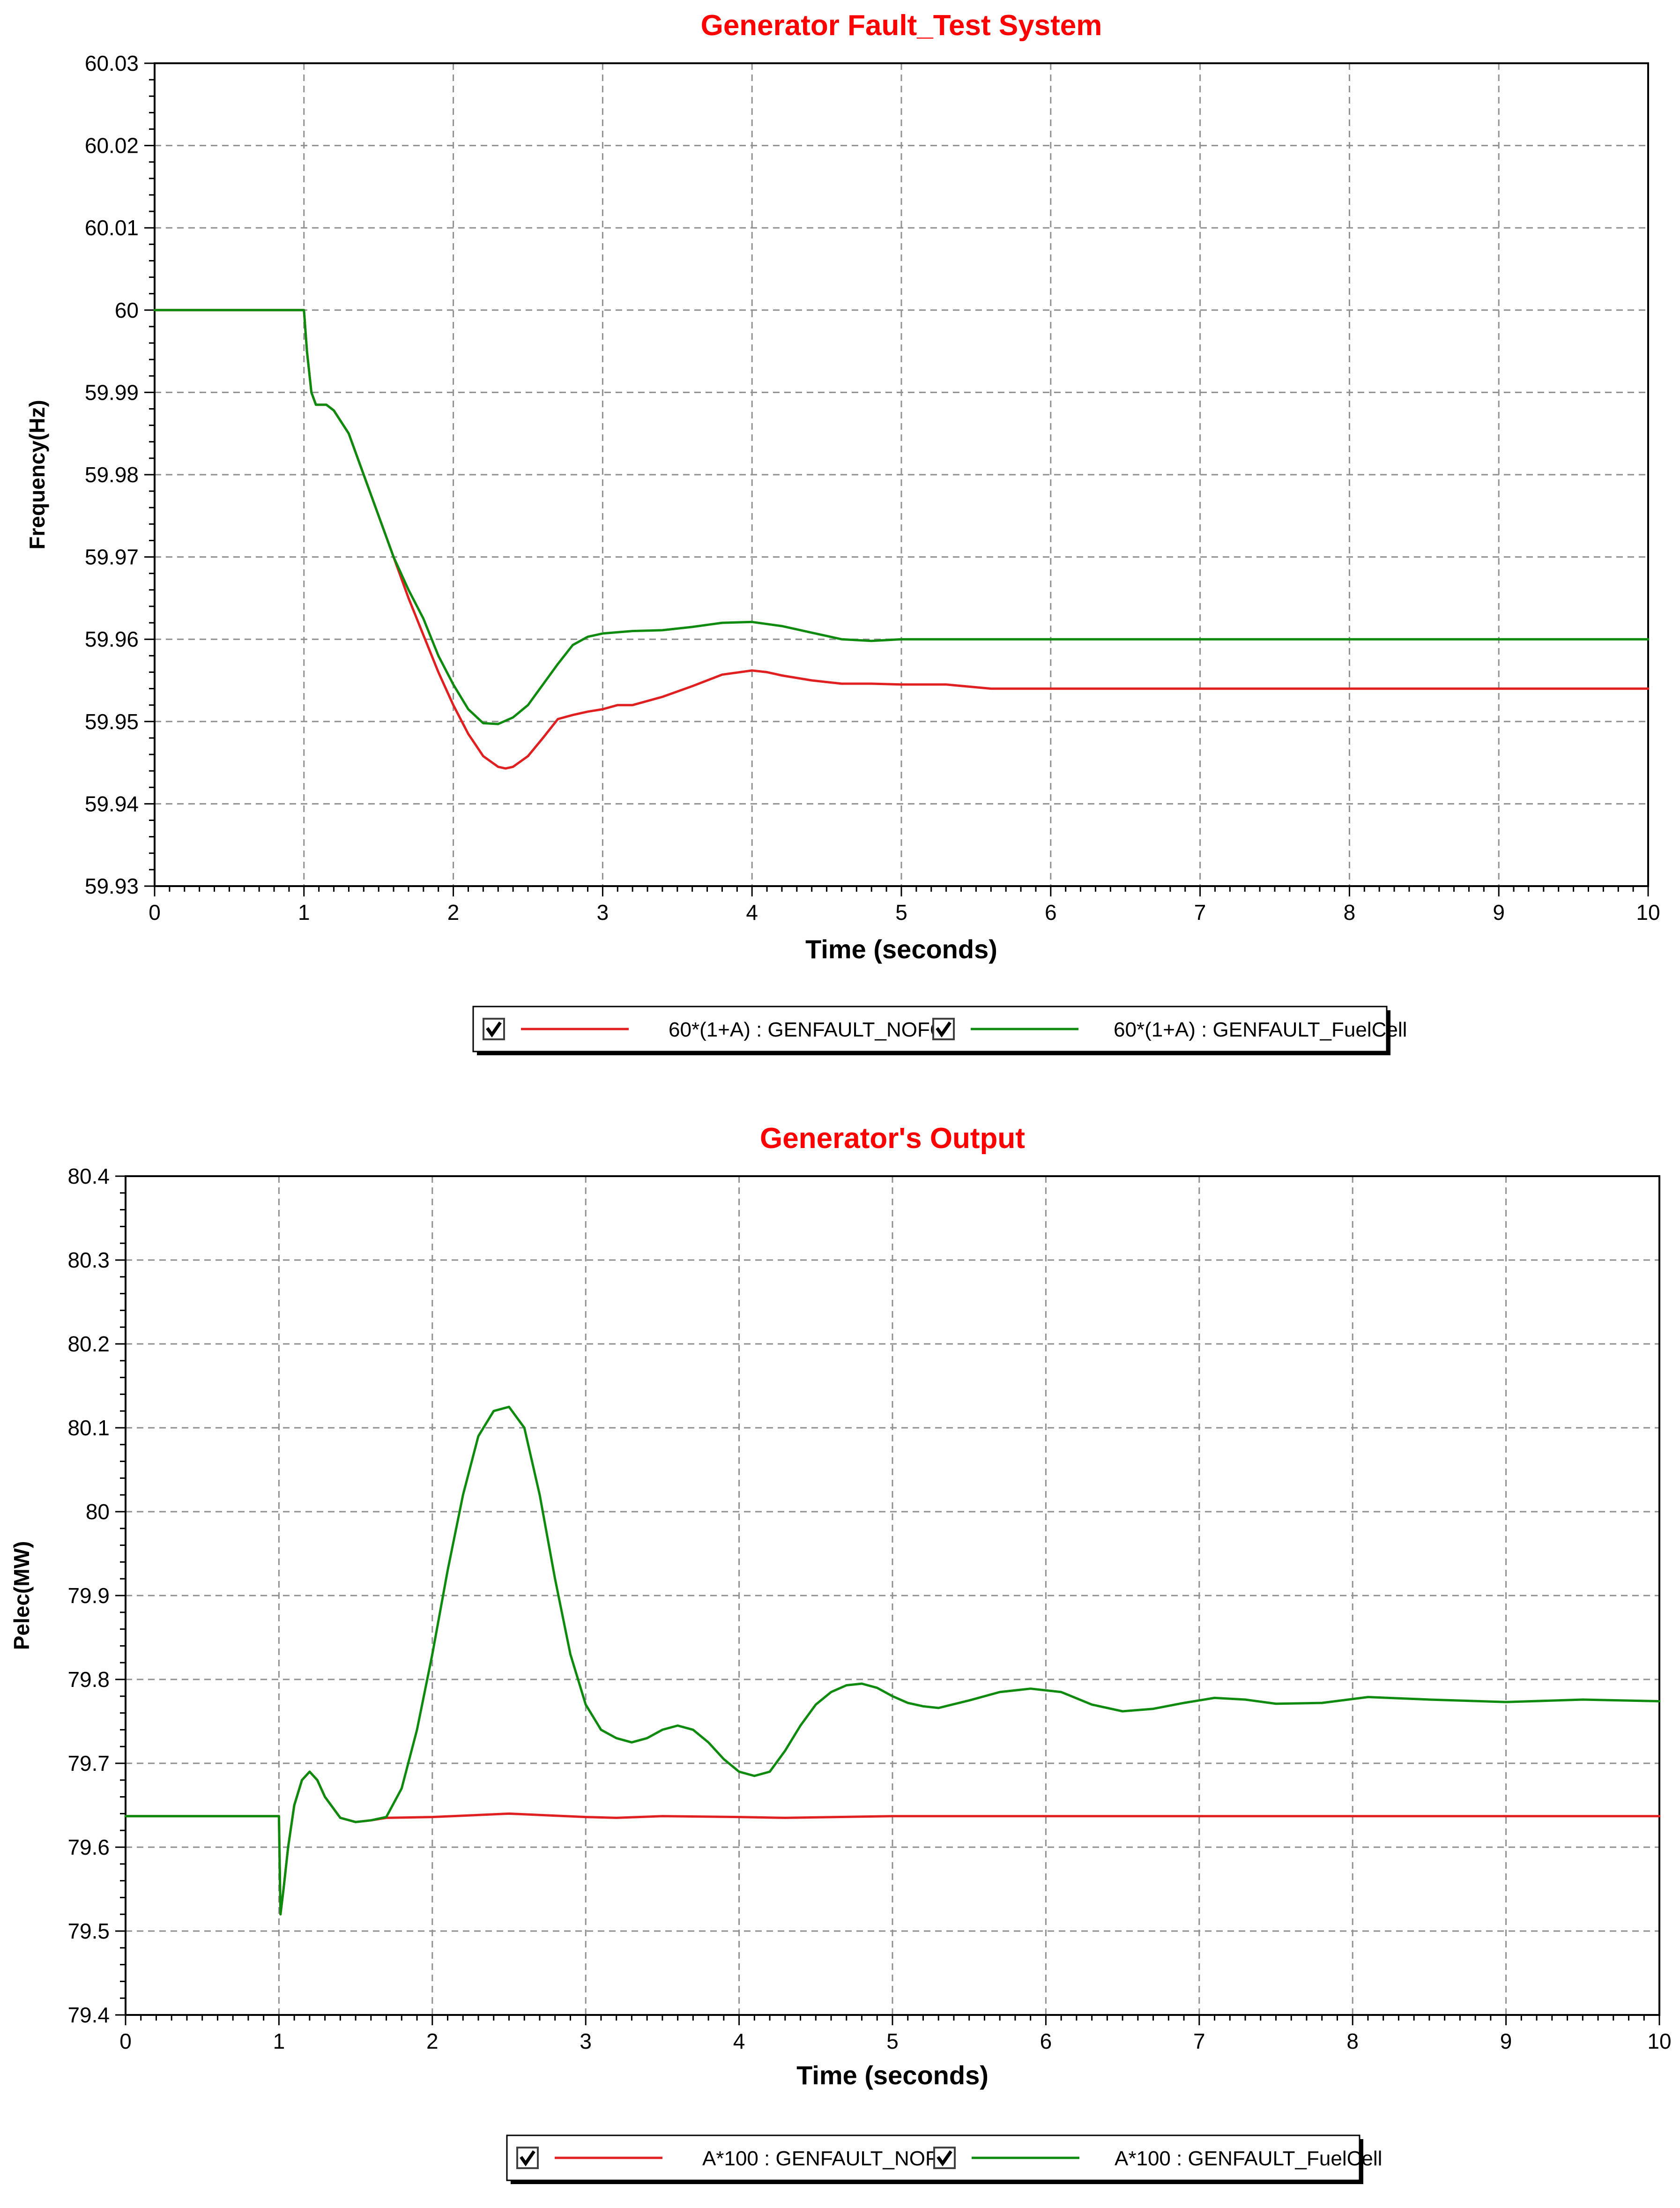 The width and height of the screenshot is (1680, 2208). What do you see at coordinates (112, 639) in the screenshot?
I see `y-tick-label: 59.96` at bounding box center [112, 639].